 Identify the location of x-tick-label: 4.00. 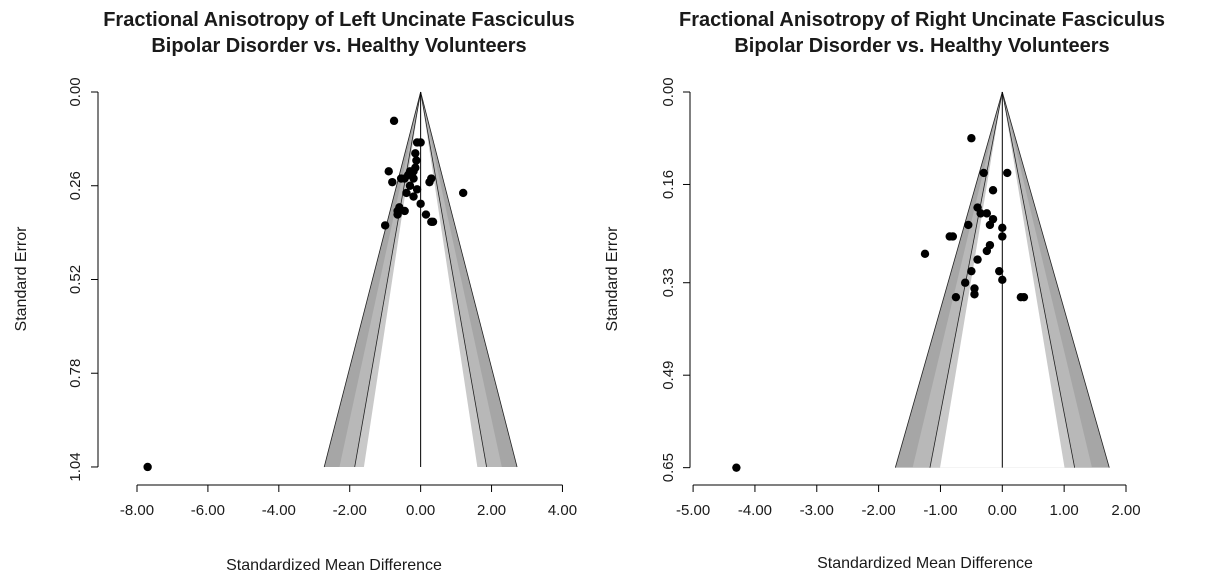
(562, 510).